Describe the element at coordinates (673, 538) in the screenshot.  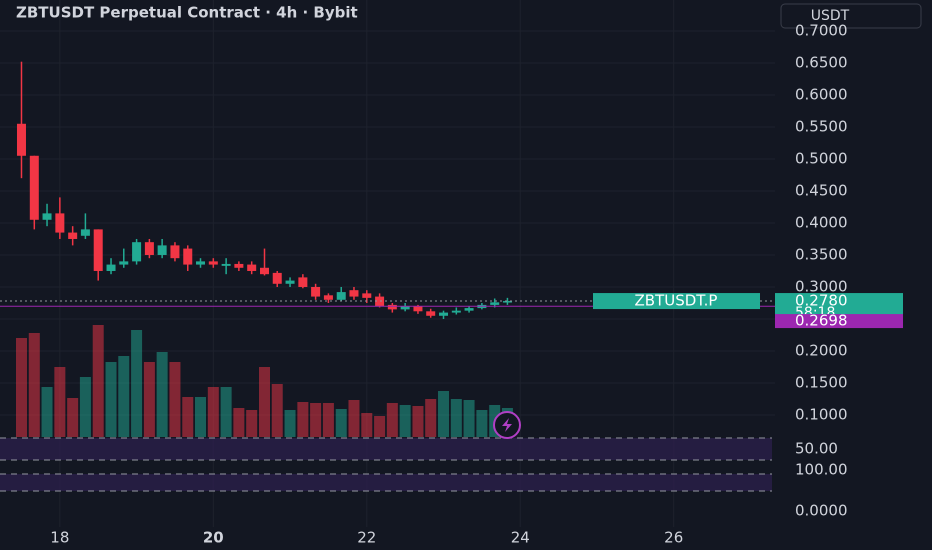
I see `x-tick-label: 26` at that location.